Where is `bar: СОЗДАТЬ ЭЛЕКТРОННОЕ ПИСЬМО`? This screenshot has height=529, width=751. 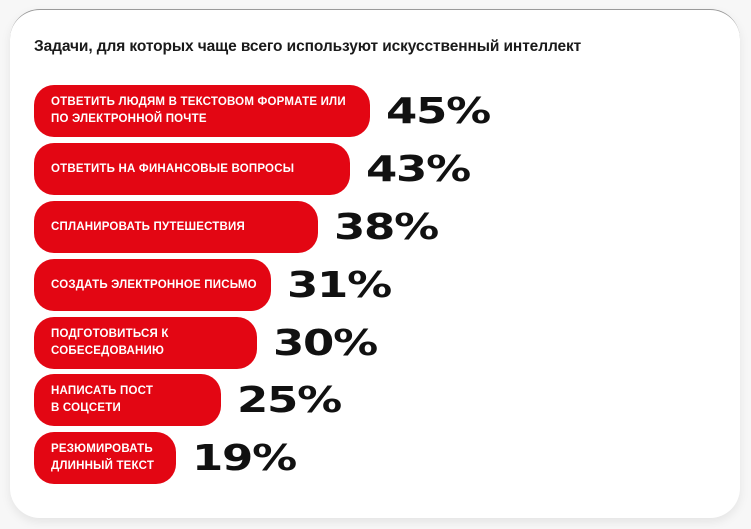 bar: СОЗДАТЬ ЭЛЕКТРОННОЕ ПИСЬМО is located at coordinates (152, 285).